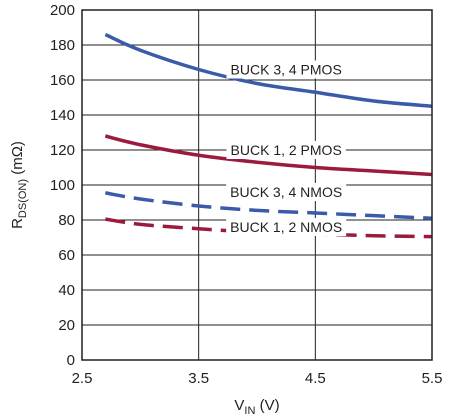 This screenshot has height=420, width=456. What do you see at coordinates (82, 378) in the screenshot?
I see `x-tick-label: 2.5` at bounding box center [82, 378].